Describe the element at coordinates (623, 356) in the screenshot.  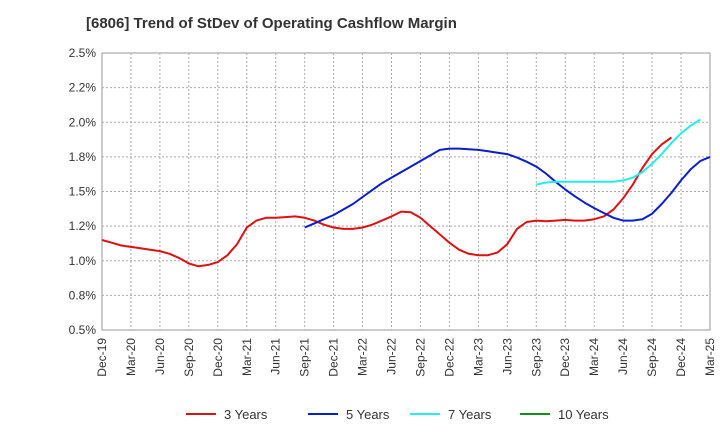
I see `x-tick-label: Jun-24` at that location.